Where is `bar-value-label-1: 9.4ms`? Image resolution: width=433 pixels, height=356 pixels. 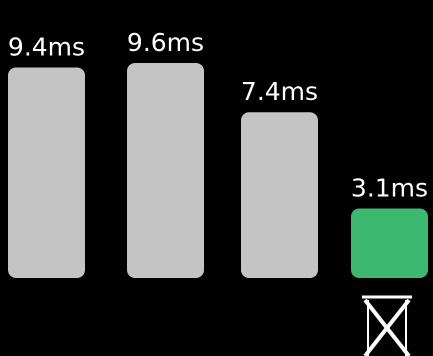 bar-value-label-1: 9.4ms is located at coordinates (46, 46).